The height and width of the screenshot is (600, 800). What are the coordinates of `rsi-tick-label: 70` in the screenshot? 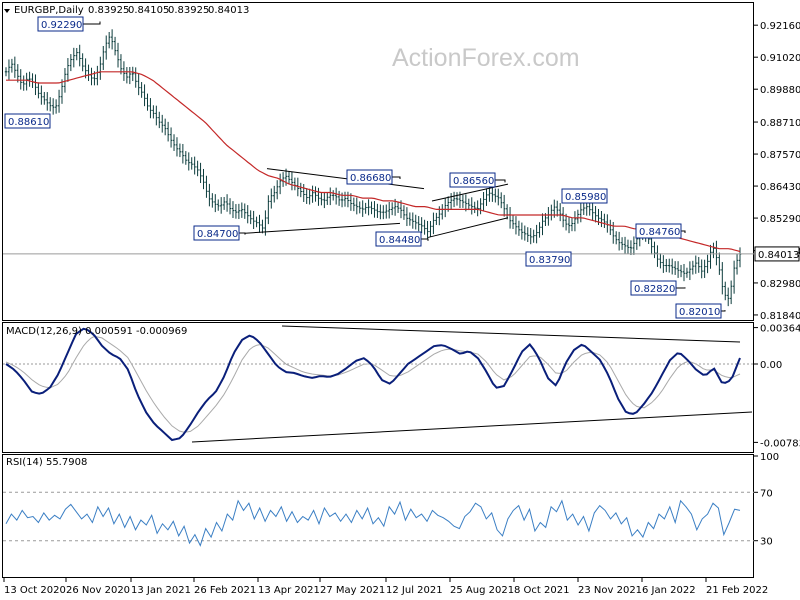 It's located at (766, 493).